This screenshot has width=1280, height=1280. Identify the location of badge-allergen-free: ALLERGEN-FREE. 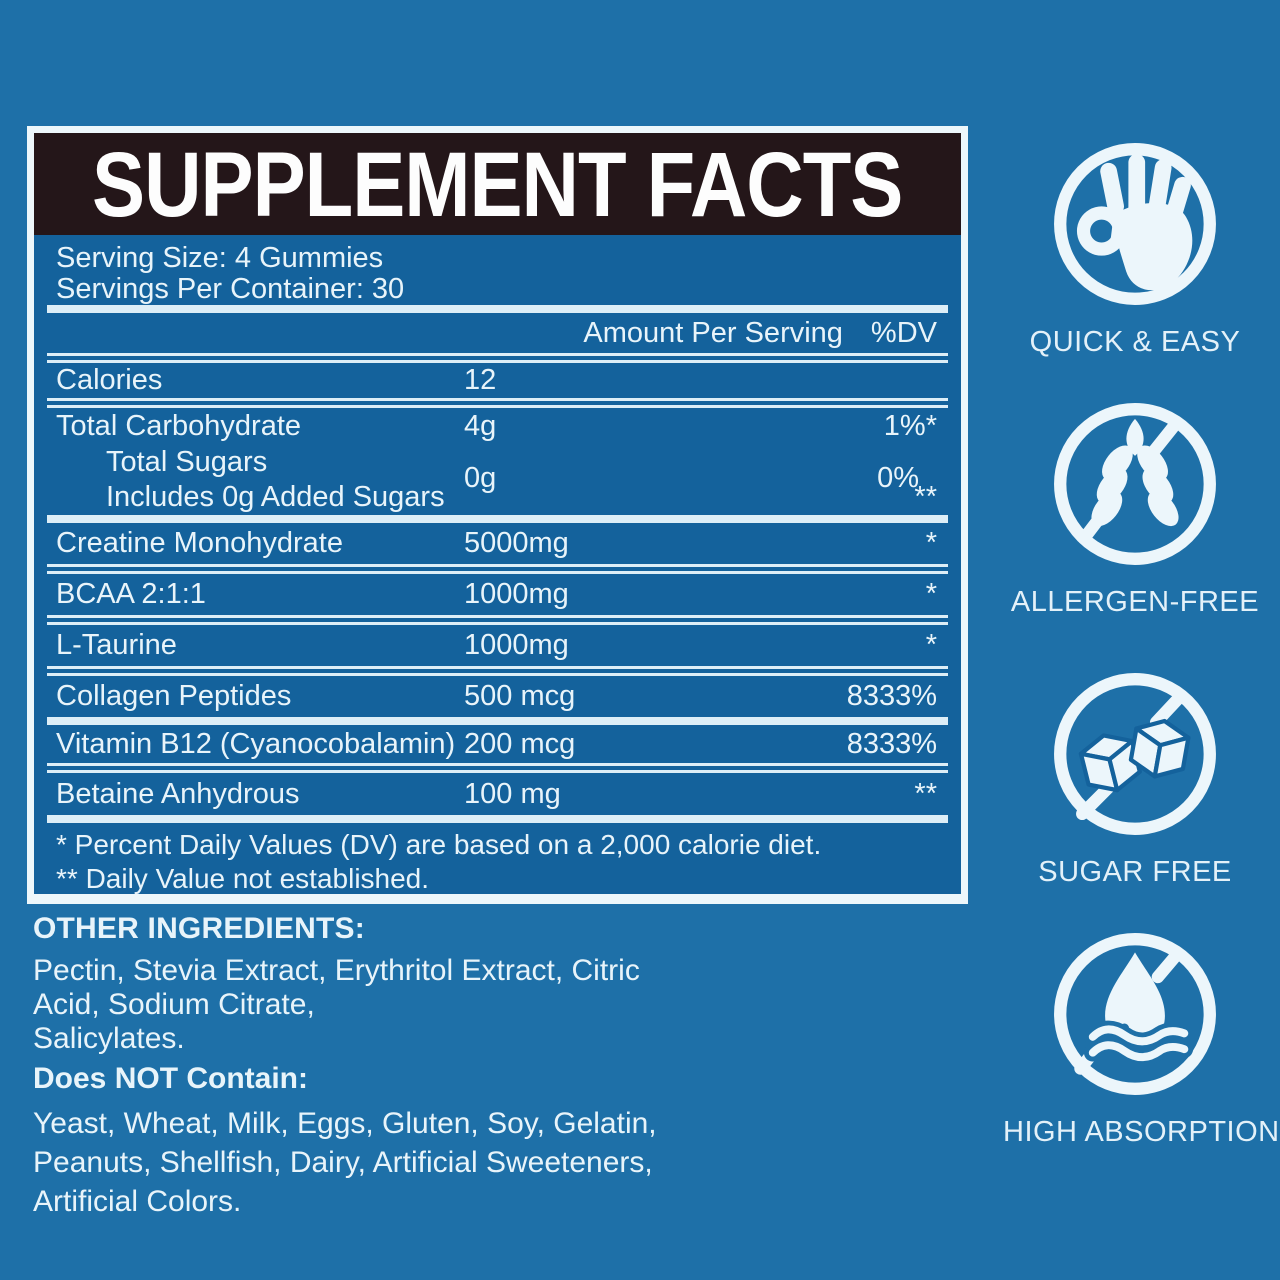
(1135, 507).